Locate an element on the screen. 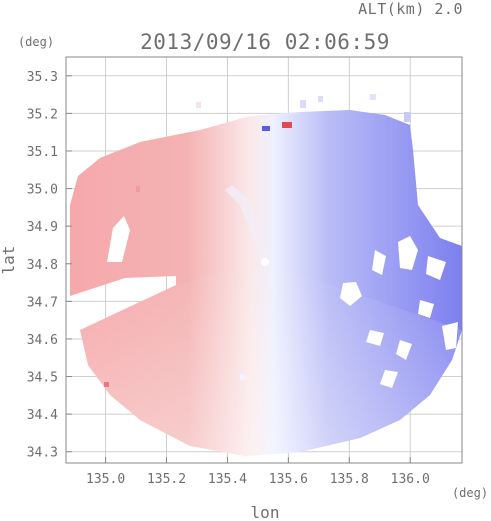  x-tick-label: 135.8 is located at coordinates (349, 479).